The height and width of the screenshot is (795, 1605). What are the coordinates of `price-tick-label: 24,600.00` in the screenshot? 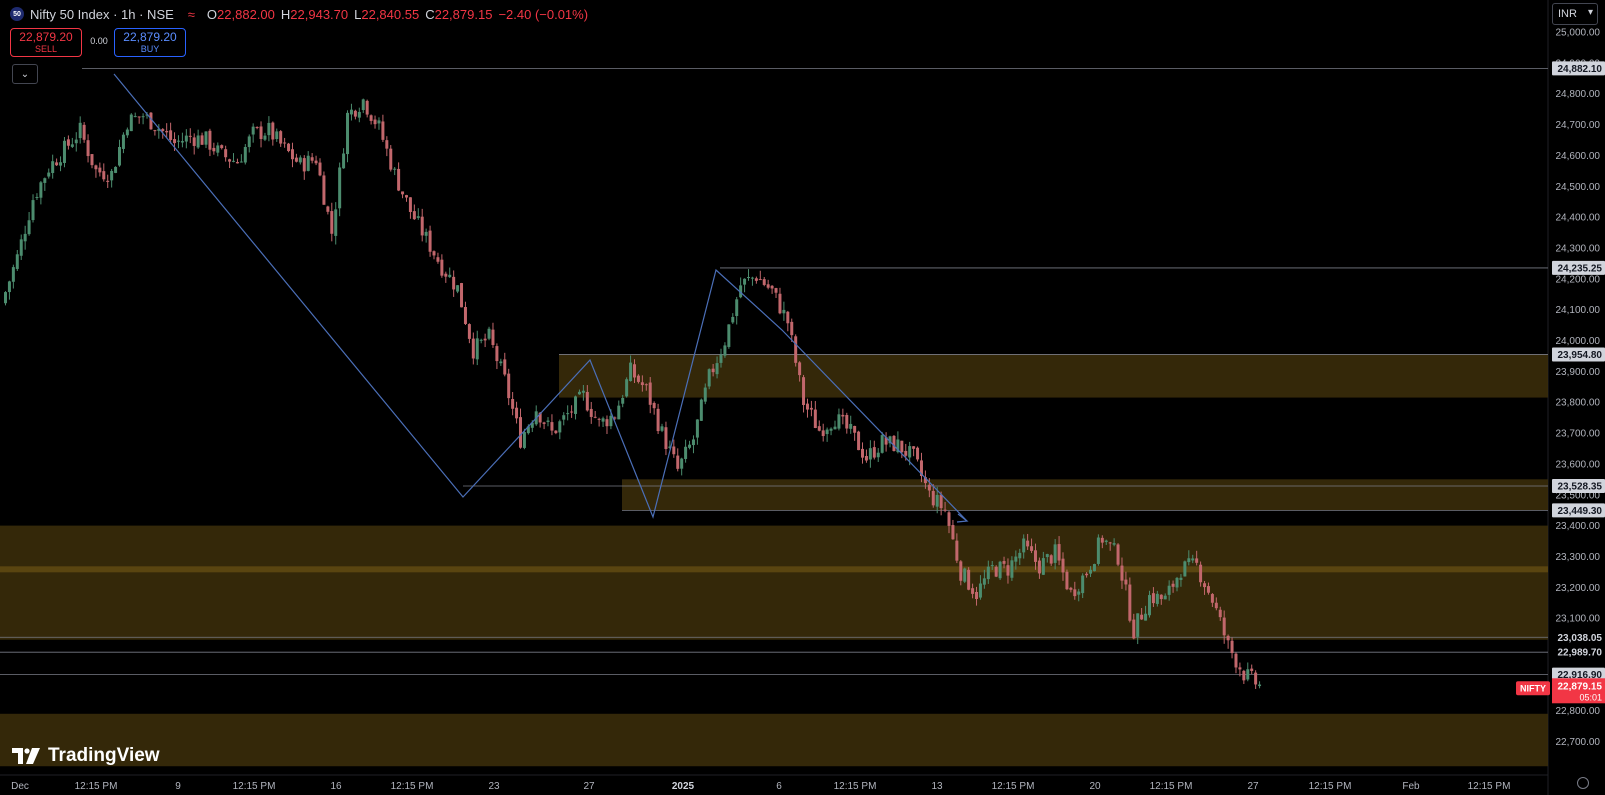 It's located at (1578, 156).